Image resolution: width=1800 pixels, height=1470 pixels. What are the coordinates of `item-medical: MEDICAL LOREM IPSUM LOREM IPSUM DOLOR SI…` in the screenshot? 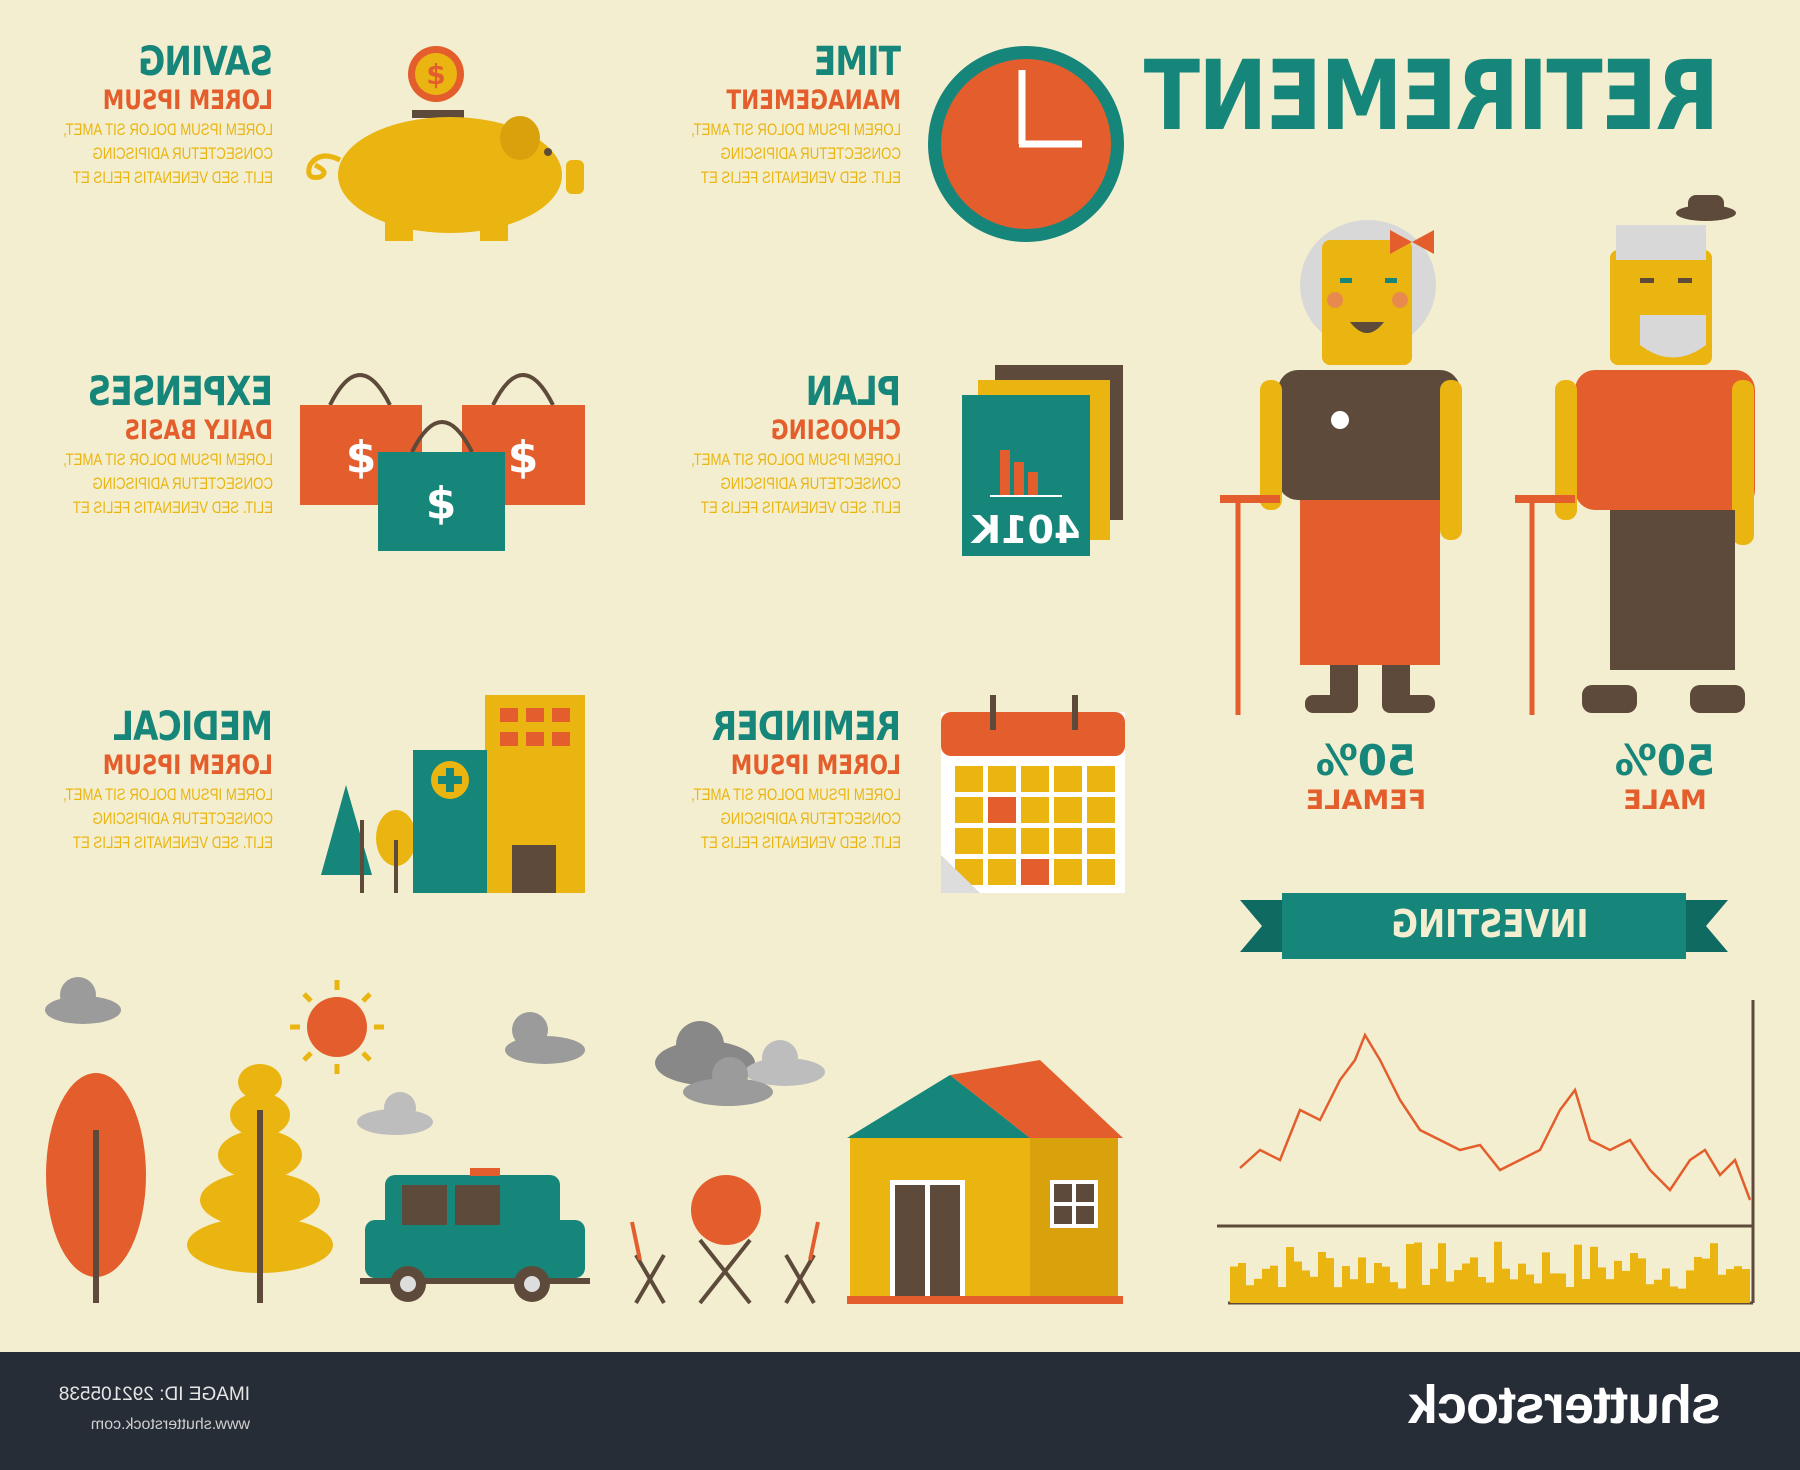 It's located at (156, 779).